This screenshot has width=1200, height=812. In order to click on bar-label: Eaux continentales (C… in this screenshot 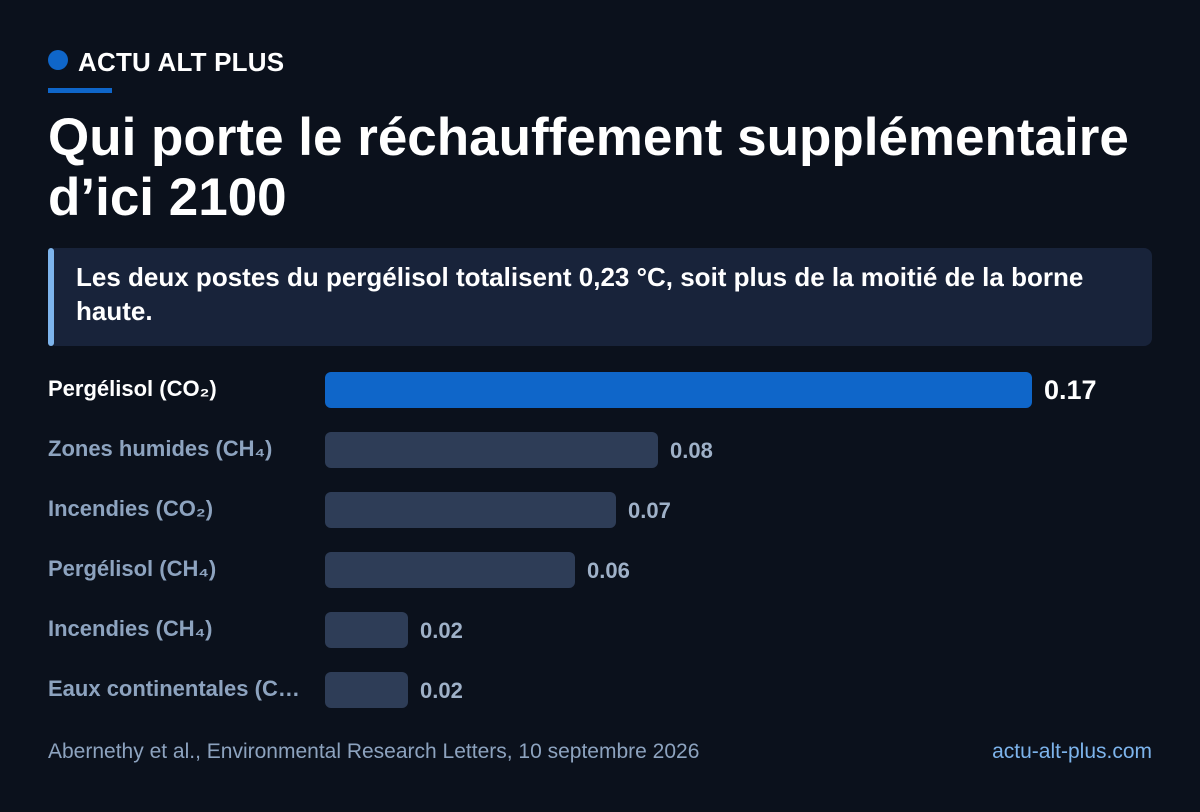, I will do `click(174, 688)`.